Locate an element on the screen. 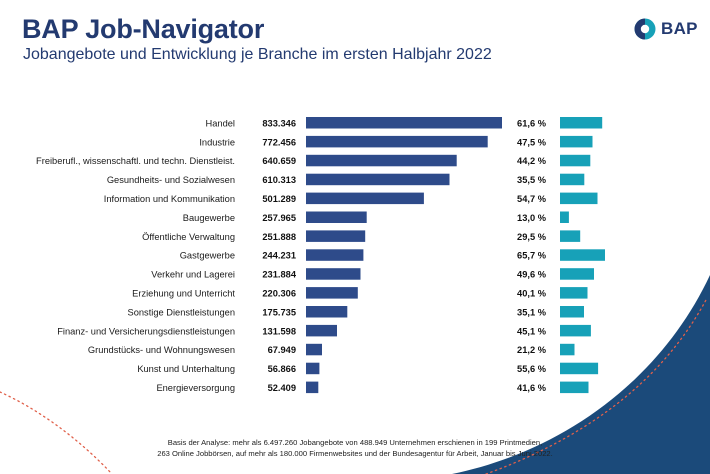 This screenshot has height=474, width=710. value-label: 257.965 is located at coordinates (279, 218).